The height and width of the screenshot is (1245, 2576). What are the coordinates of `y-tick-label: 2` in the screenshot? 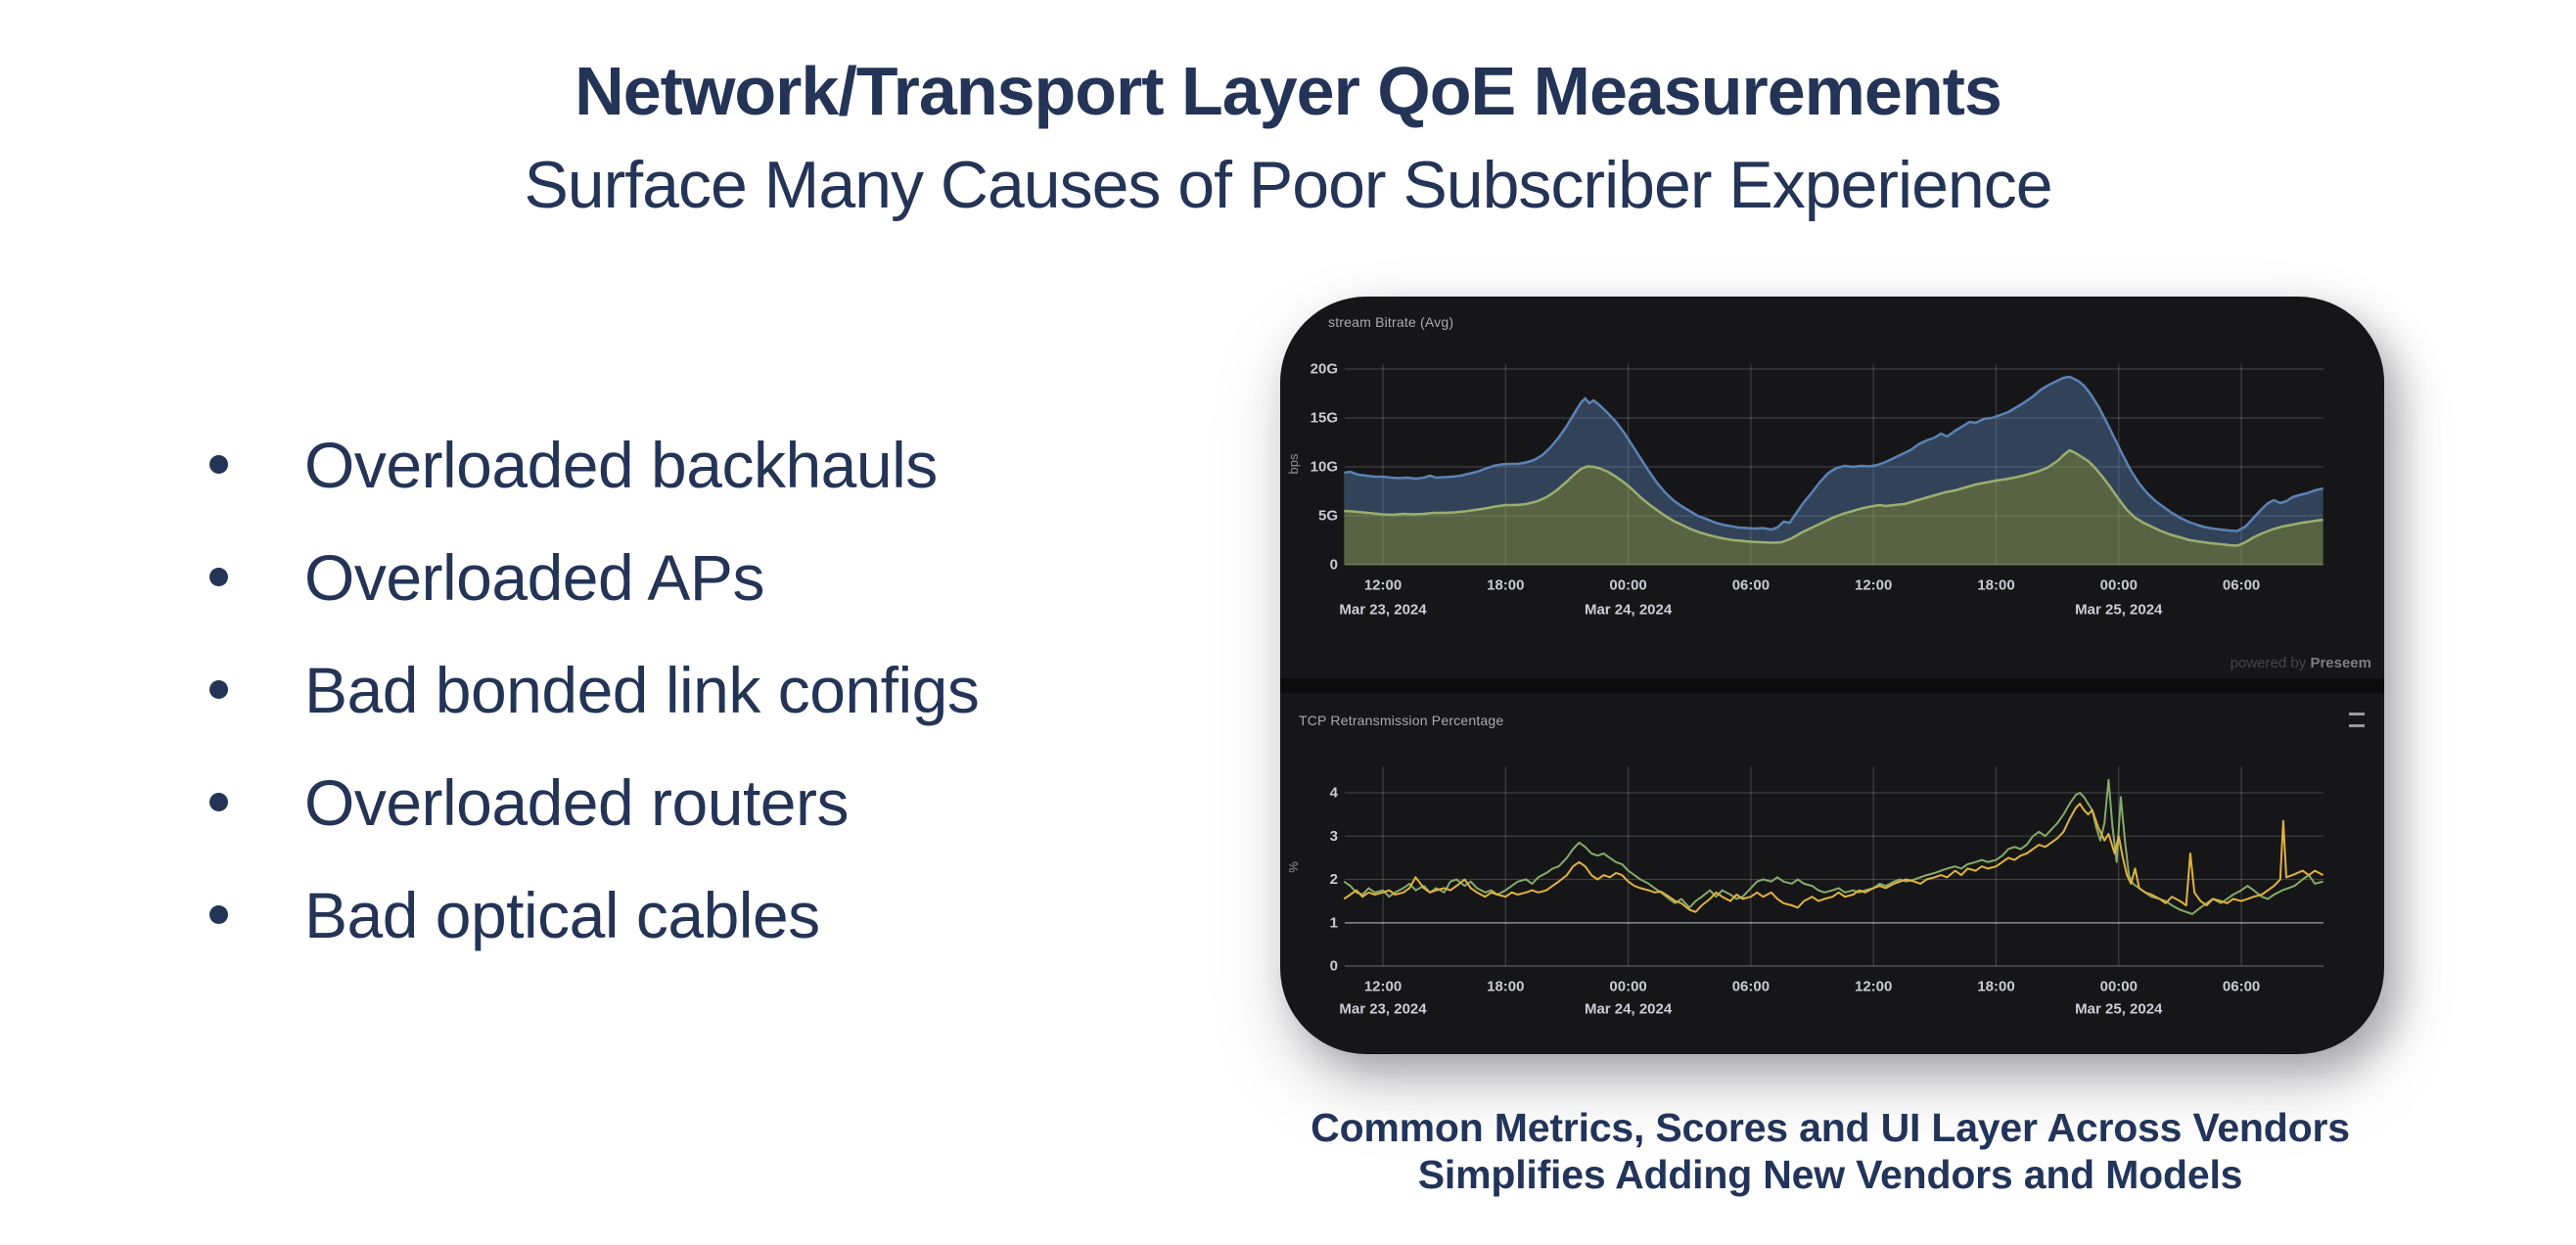 It's located at (1334, 879).